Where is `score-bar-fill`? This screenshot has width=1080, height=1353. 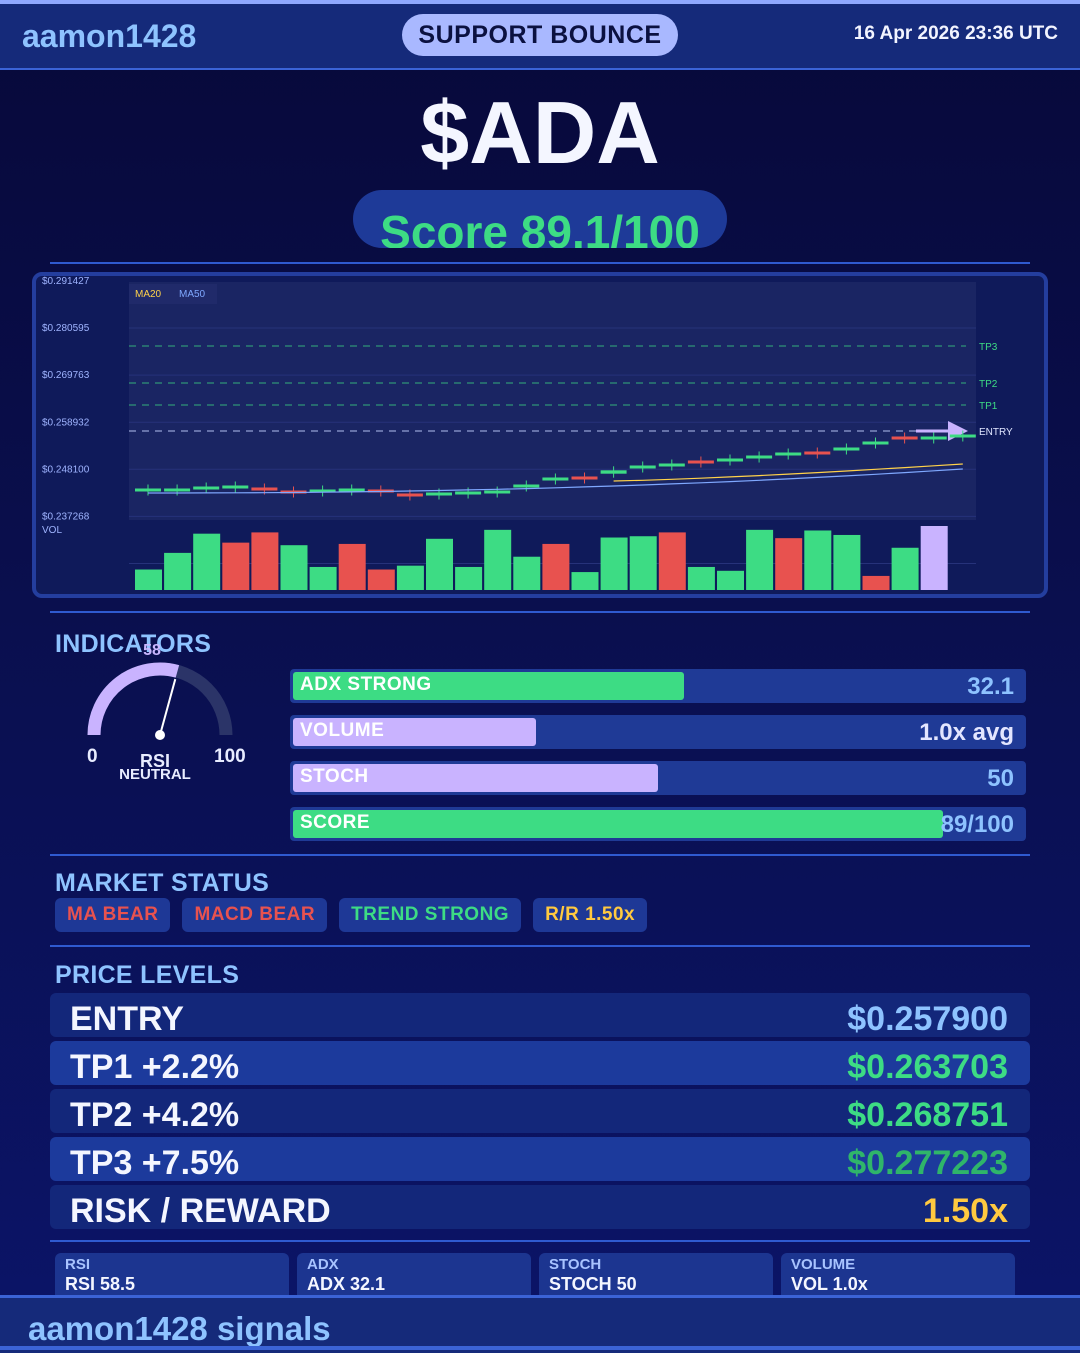
score-bar-fill is located at coordinates (618, 824).